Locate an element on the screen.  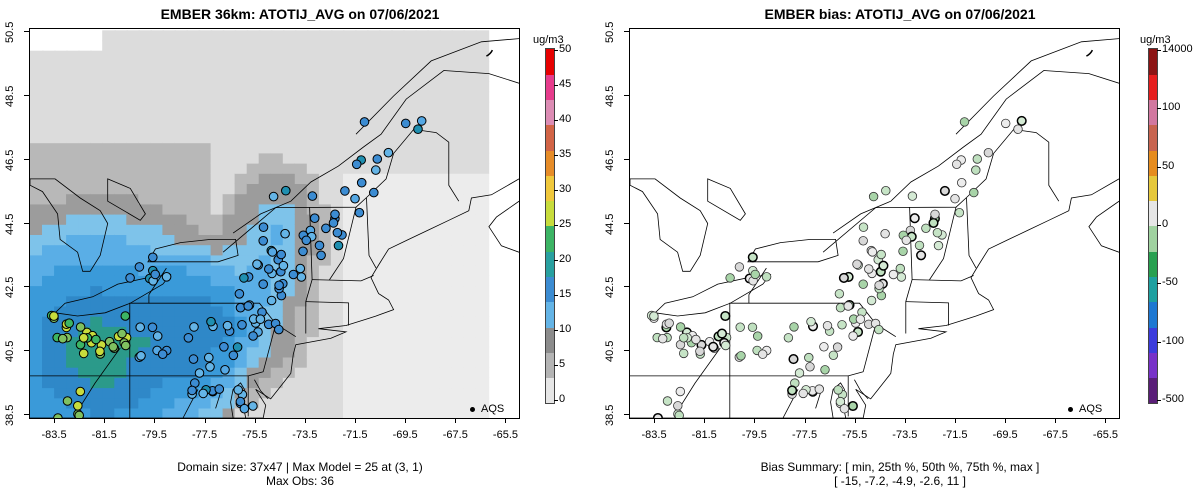
legend-label: AQS is located at coordinates (1091, 409).